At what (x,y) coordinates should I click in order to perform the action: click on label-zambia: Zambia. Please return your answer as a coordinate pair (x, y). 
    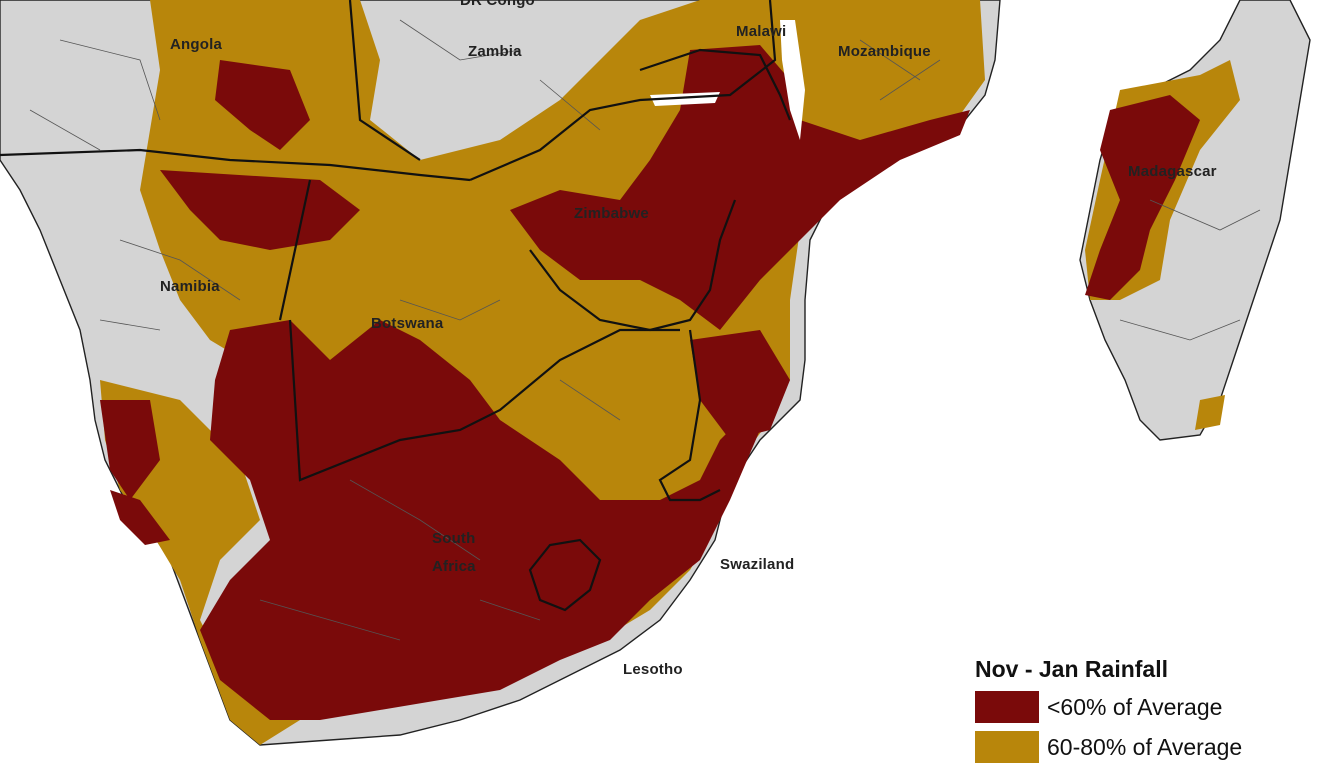
    Looking at the image, I should click on (495, 51).